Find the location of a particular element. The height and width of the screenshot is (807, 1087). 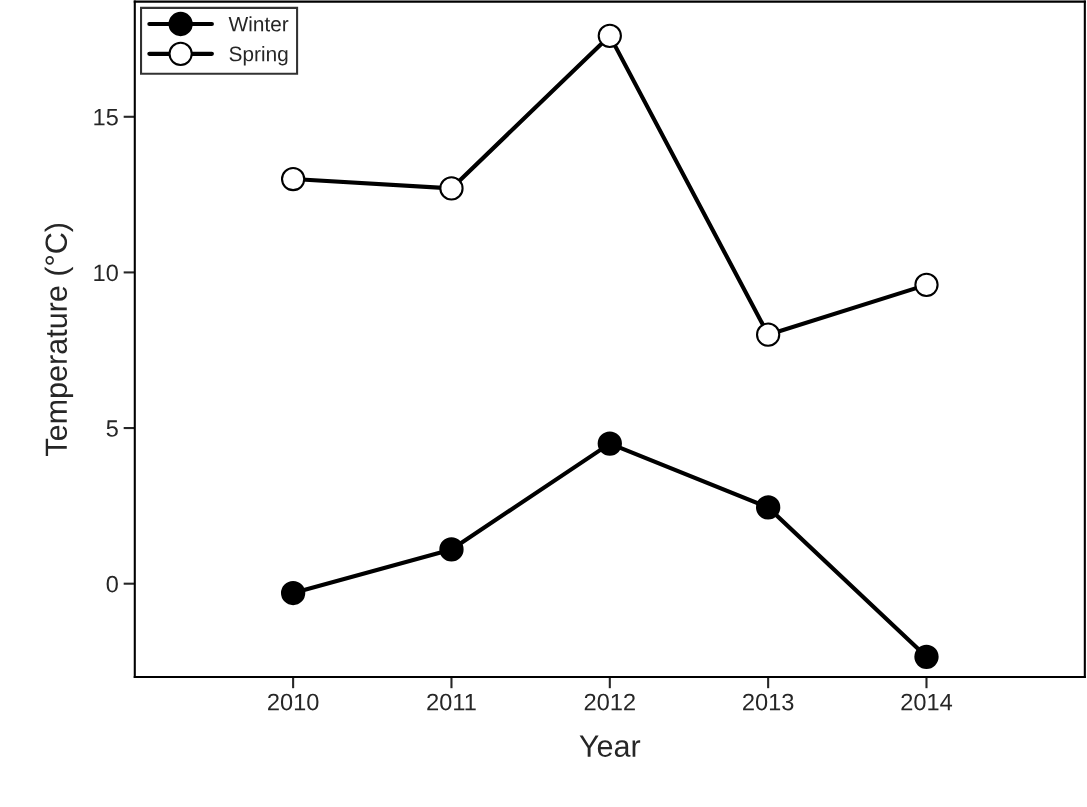

y-axis-title: Temperature (°C) is located at coordinates (59, 339).